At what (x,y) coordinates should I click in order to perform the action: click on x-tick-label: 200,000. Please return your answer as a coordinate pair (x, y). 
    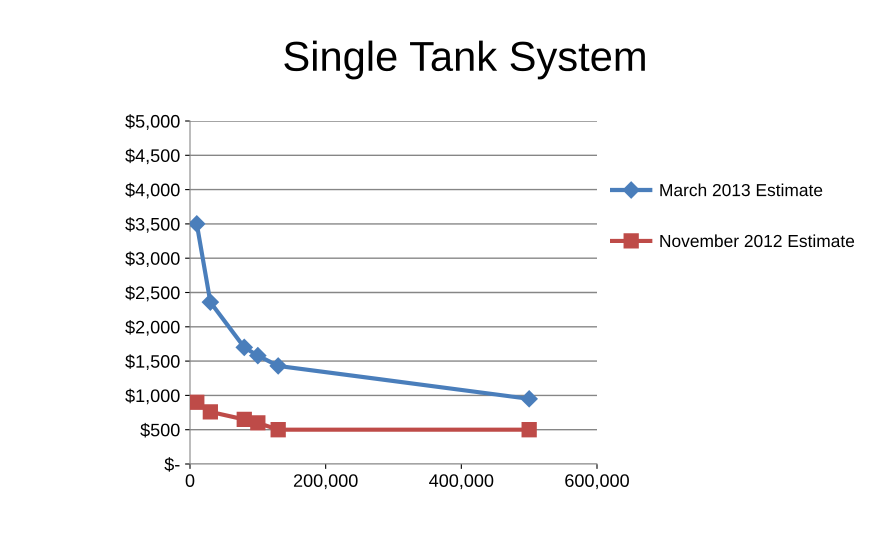
    Looking at the image, I should click on (326, 482).